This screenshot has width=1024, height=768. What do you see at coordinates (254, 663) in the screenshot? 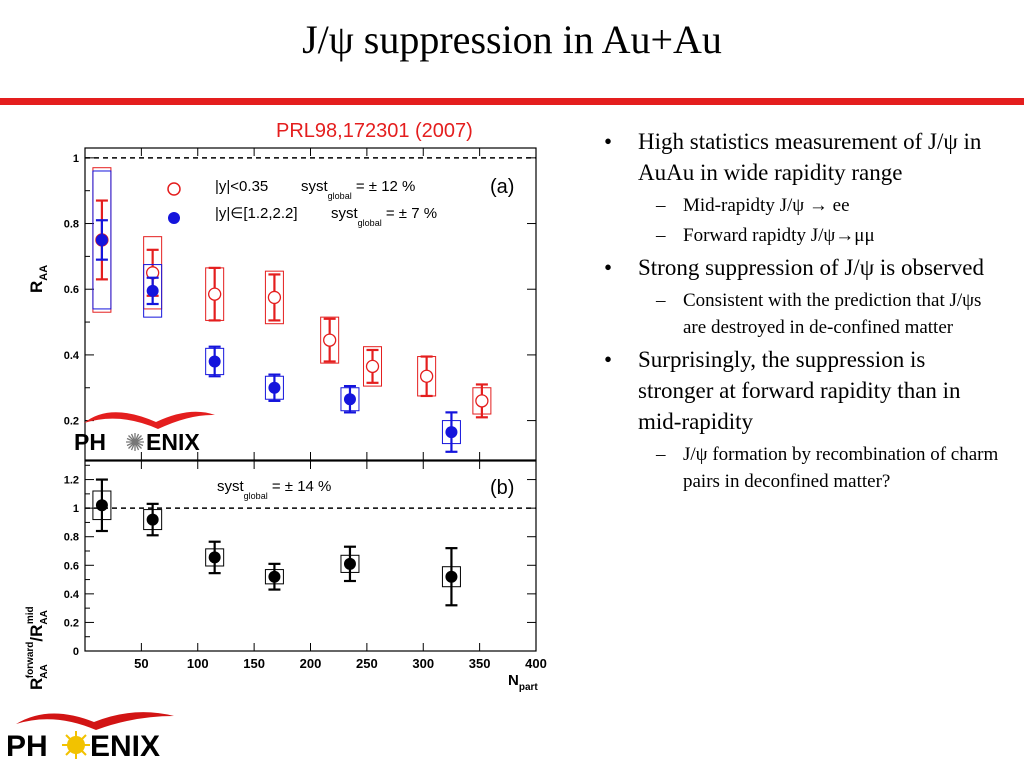
I see `x-tick-label: 150` at bounding box center [254, 663].